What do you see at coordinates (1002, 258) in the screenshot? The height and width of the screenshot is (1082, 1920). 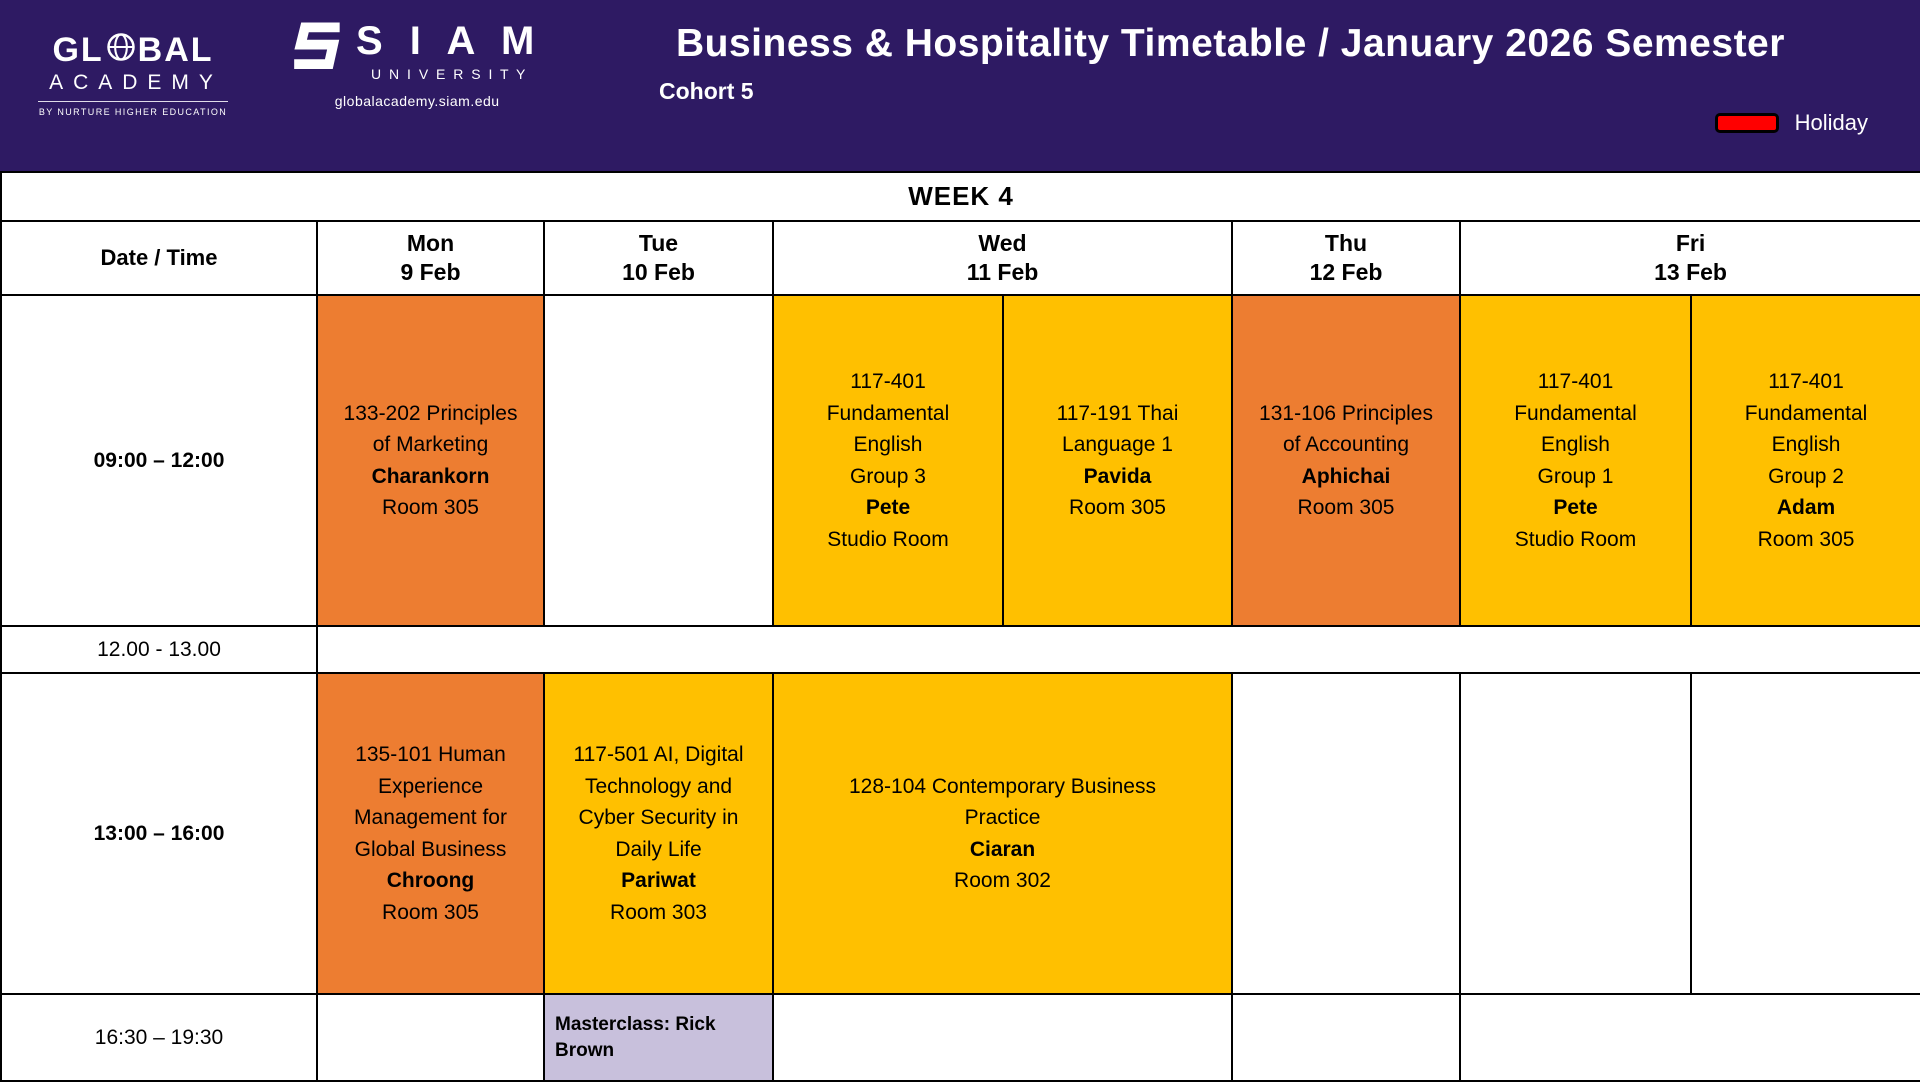 I see `day-header-wed: Wed 11 Feb` at bounding box center [1002, 258].